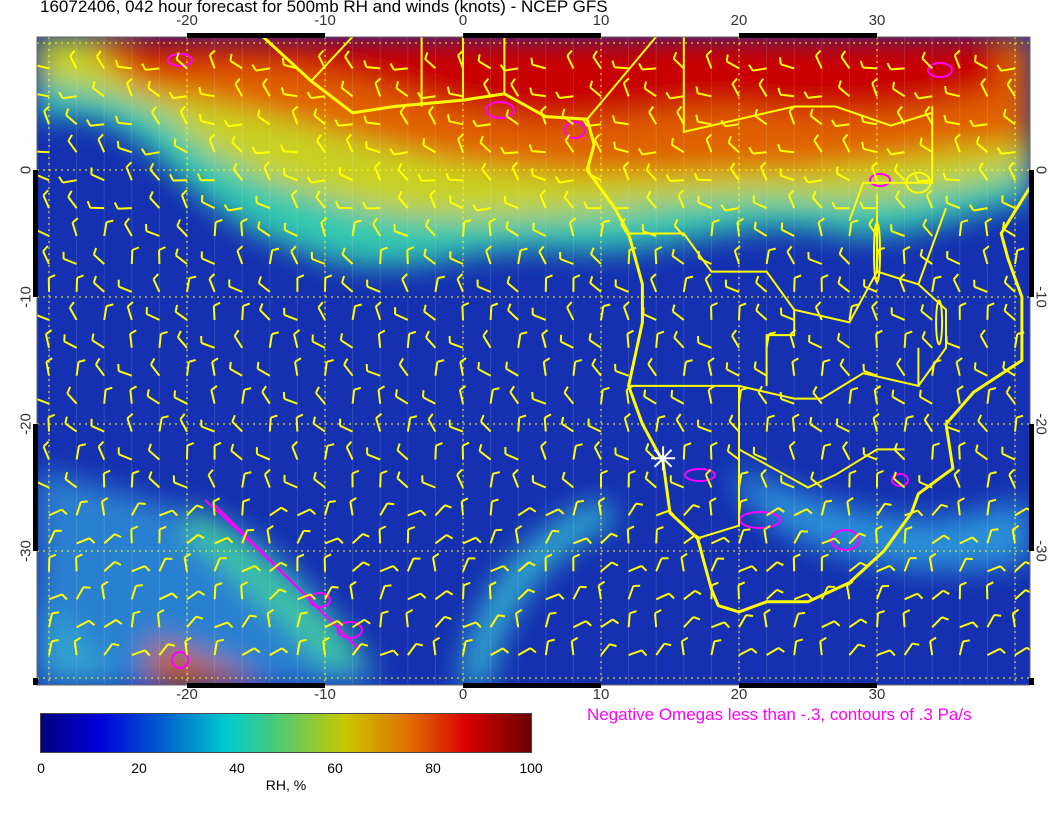 The image size is (1056, 816). I want to click on colorbar-label: RH, %, so click(286, 785).